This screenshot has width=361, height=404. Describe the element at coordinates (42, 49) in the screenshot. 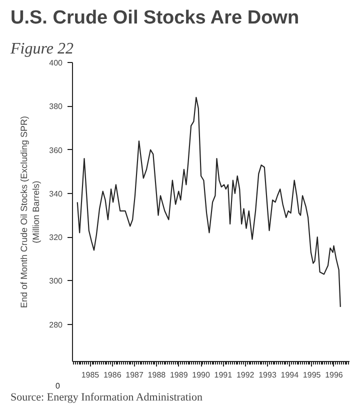

I see `caption: Figure 22` at that location.